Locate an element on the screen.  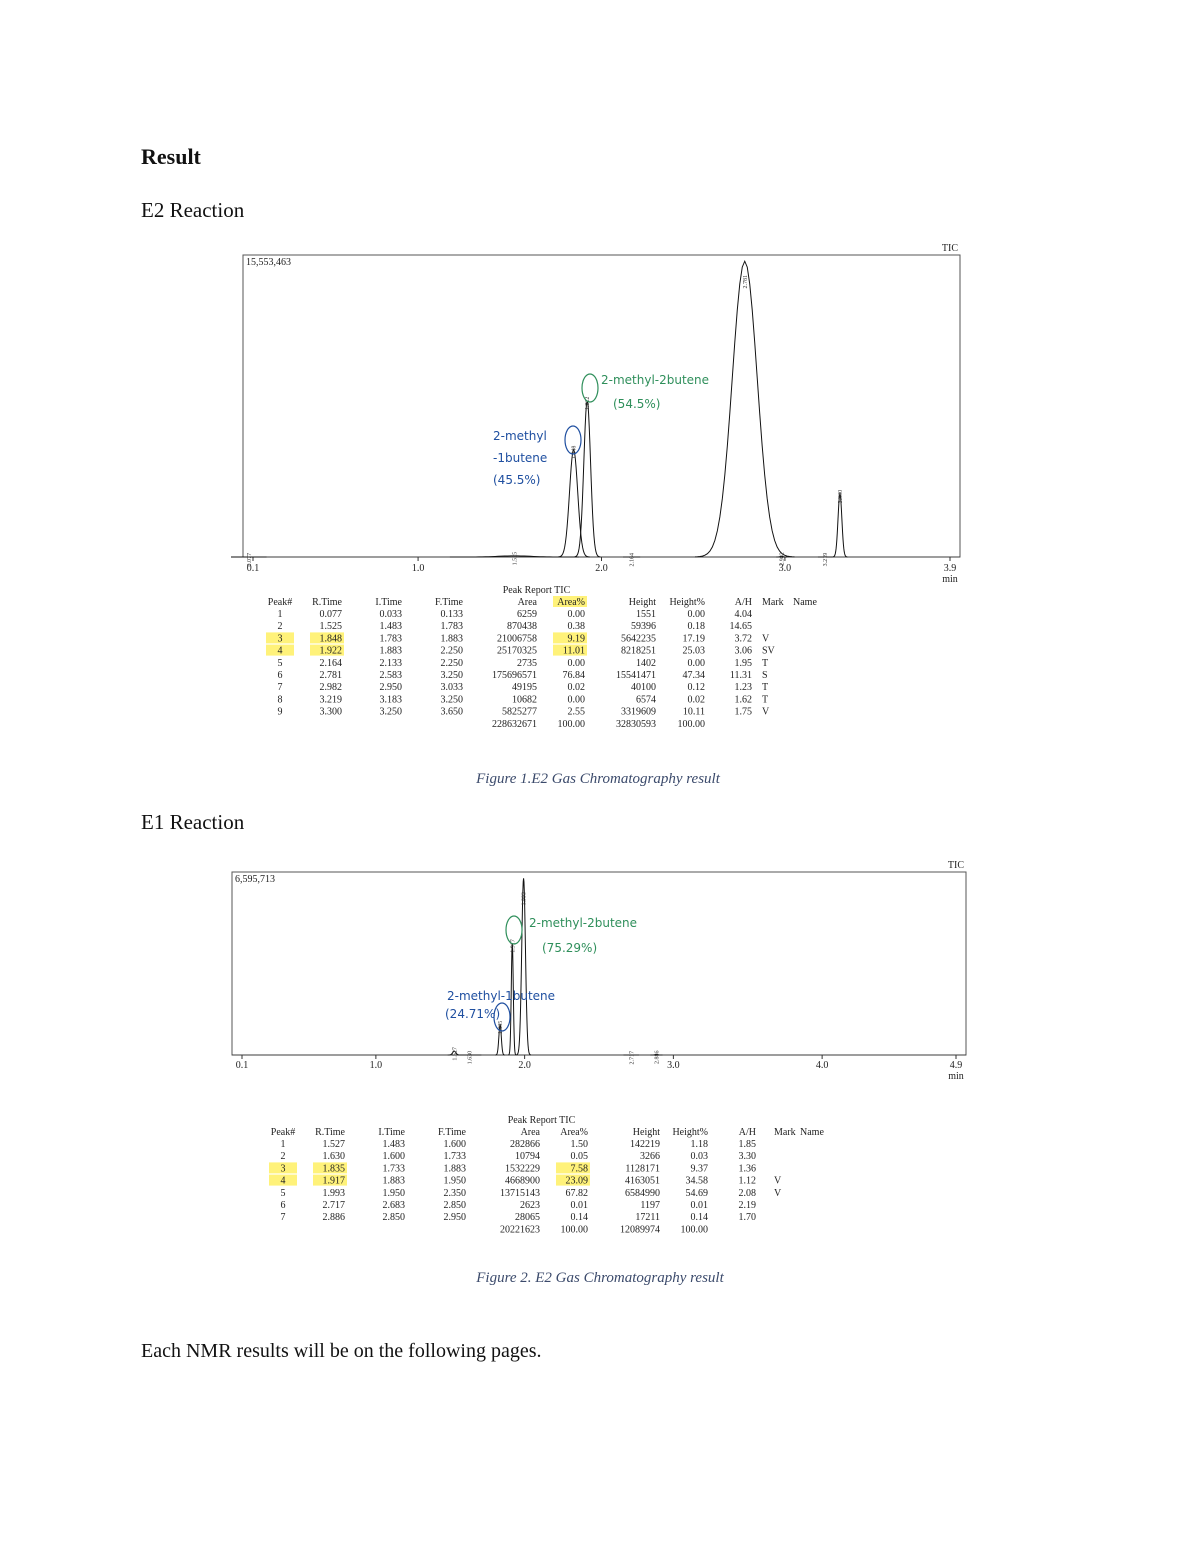
table-cell: 47.34 is located at coordinates (694, 675).